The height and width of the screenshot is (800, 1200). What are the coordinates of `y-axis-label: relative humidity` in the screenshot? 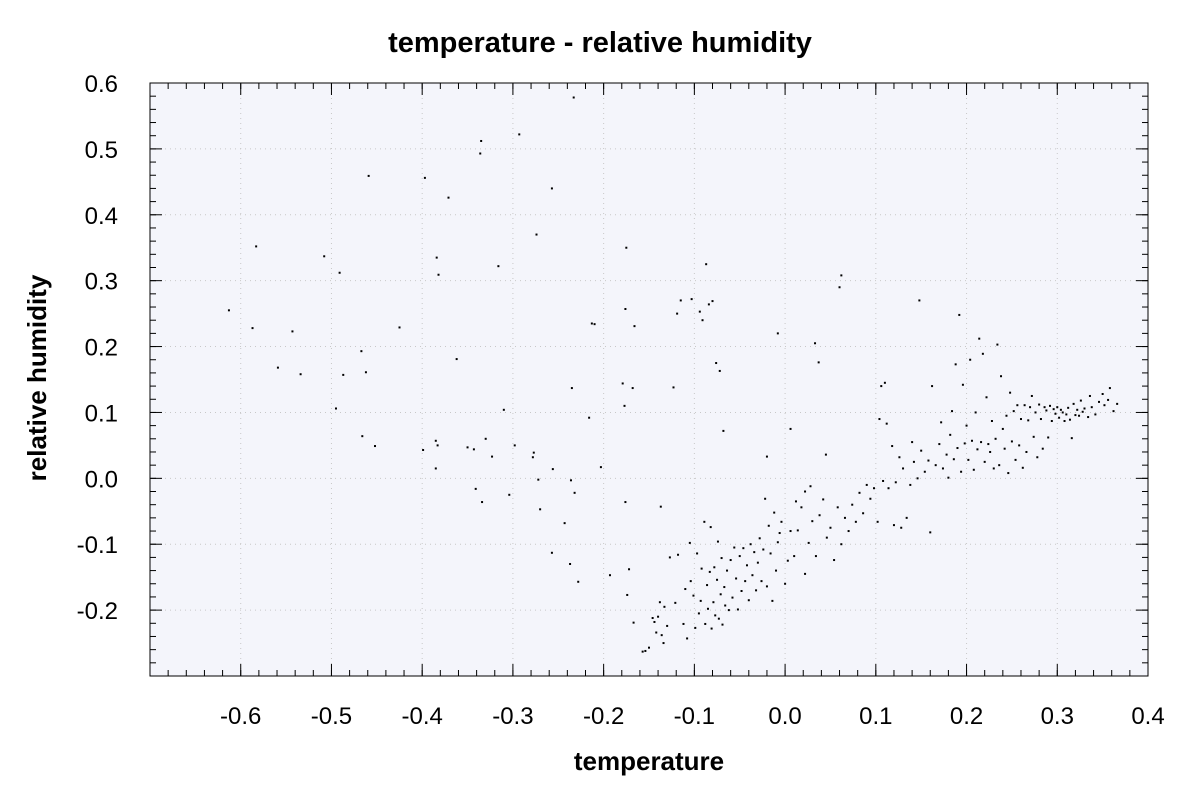 It's located at (37, 377).